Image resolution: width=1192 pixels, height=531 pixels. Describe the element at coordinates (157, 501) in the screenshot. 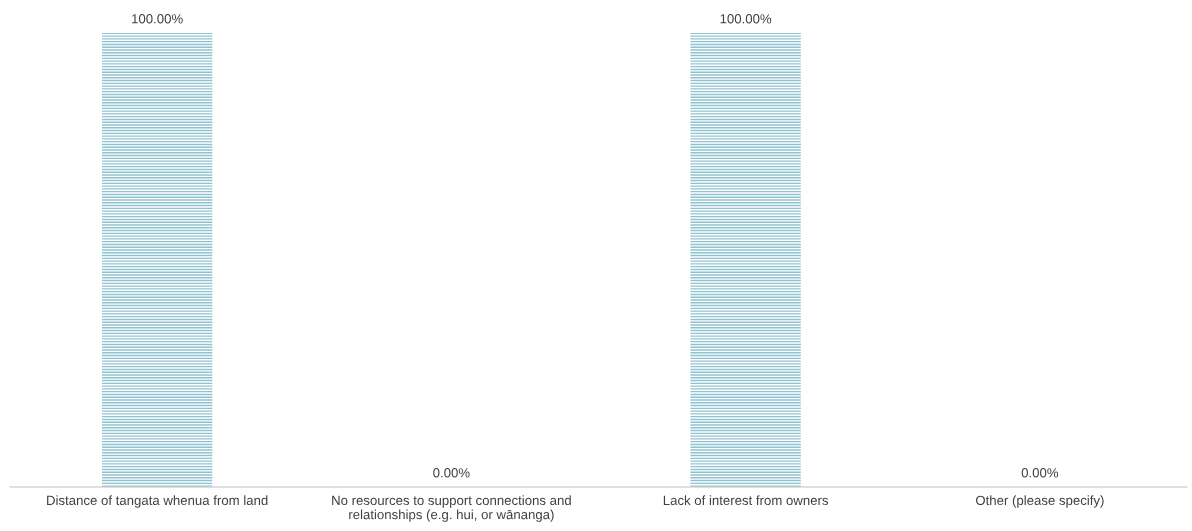

I see `x-tick-label: Distance of tangata whenua from land` at that location.